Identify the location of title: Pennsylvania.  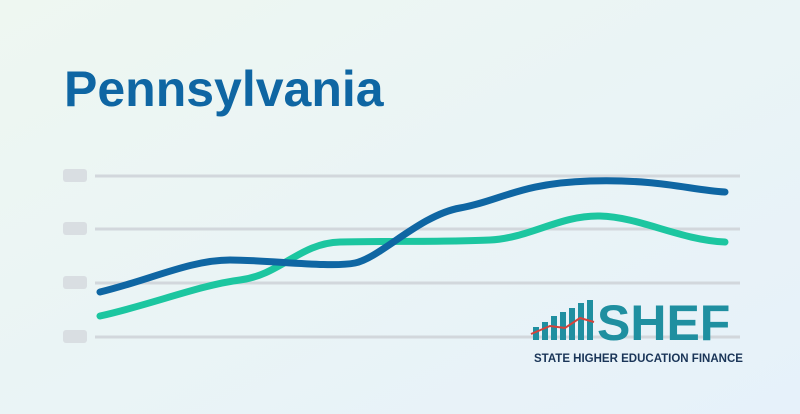
(224, 89).